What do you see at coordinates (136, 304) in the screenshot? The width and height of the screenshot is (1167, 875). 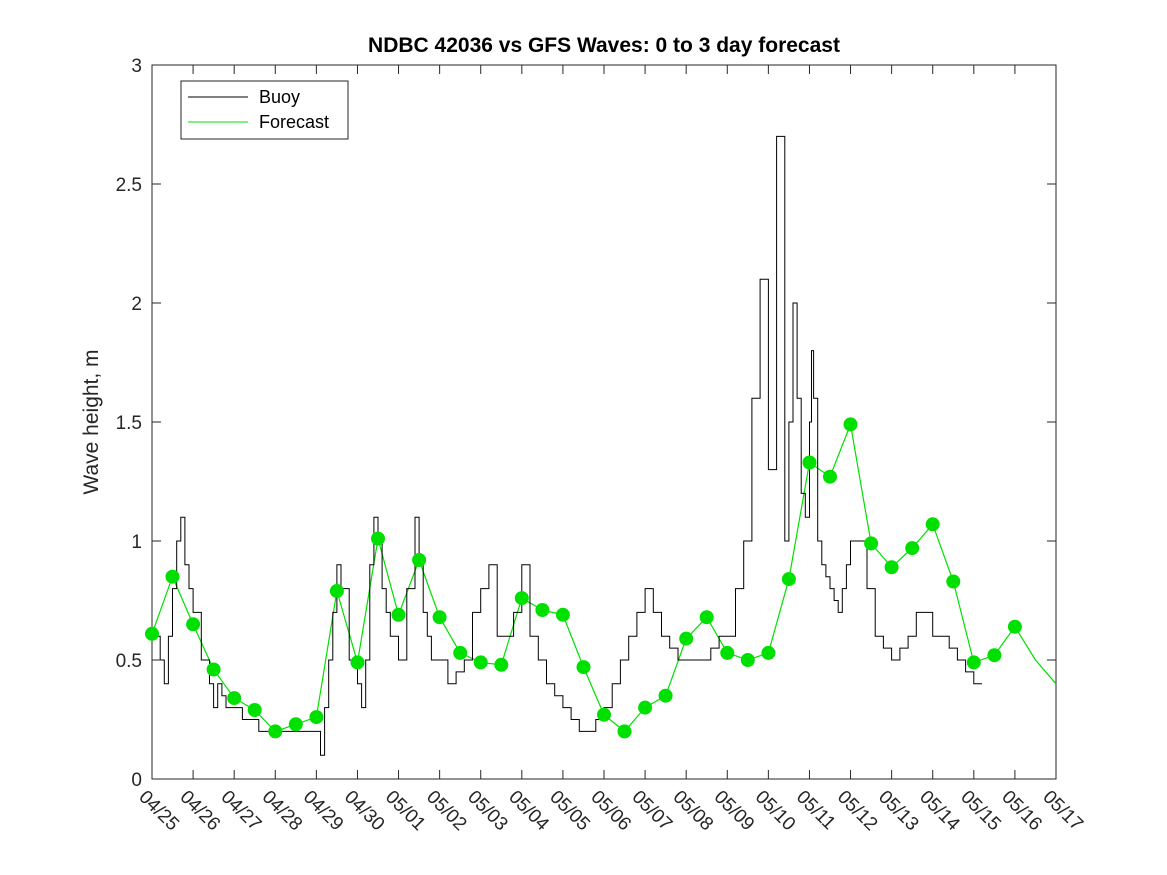 I see `y-tick-label: 2` at bounding box center [136, 304].